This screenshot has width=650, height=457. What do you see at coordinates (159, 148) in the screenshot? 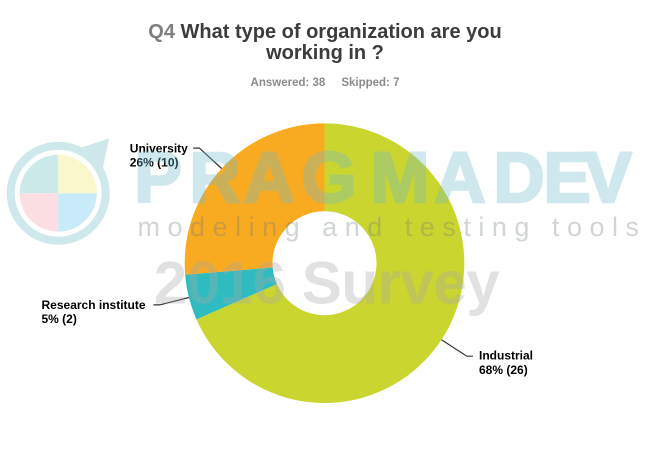
I see `svg-text: University` at bounding box center [159, 148].